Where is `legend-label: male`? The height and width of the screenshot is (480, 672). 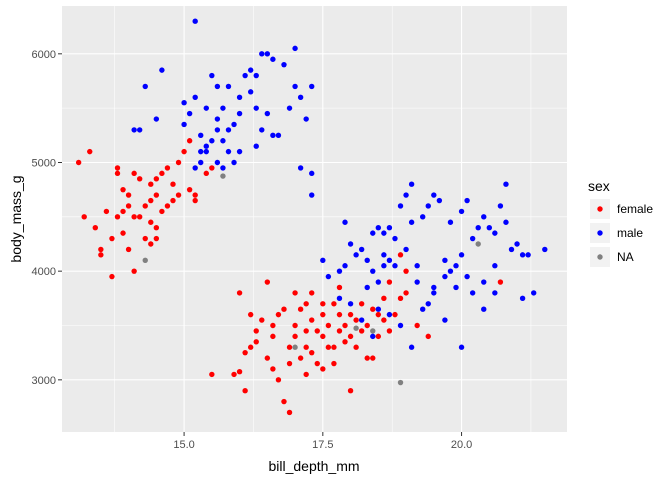
legend-label: male is located at coordinates (630, 233).